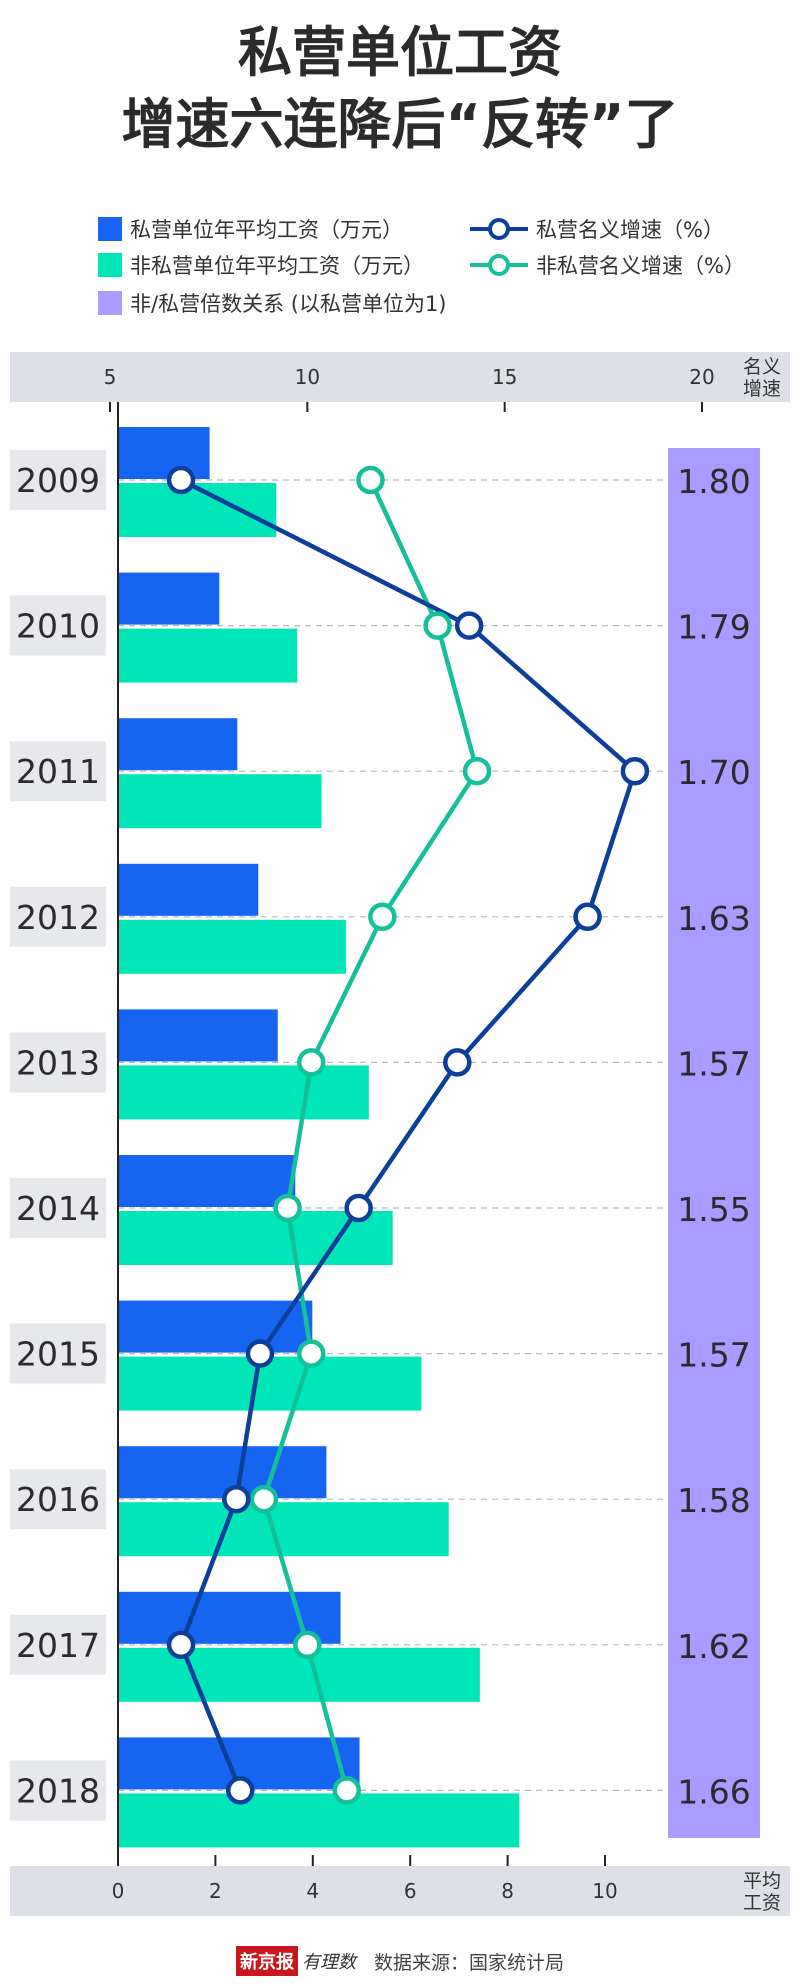 The image size is (800, 1987). Describe the element at coordinates (640, 266) in the screenshot. I see `legend-nonprivate-growth-label: 非私营名义增速（%）` at that location.